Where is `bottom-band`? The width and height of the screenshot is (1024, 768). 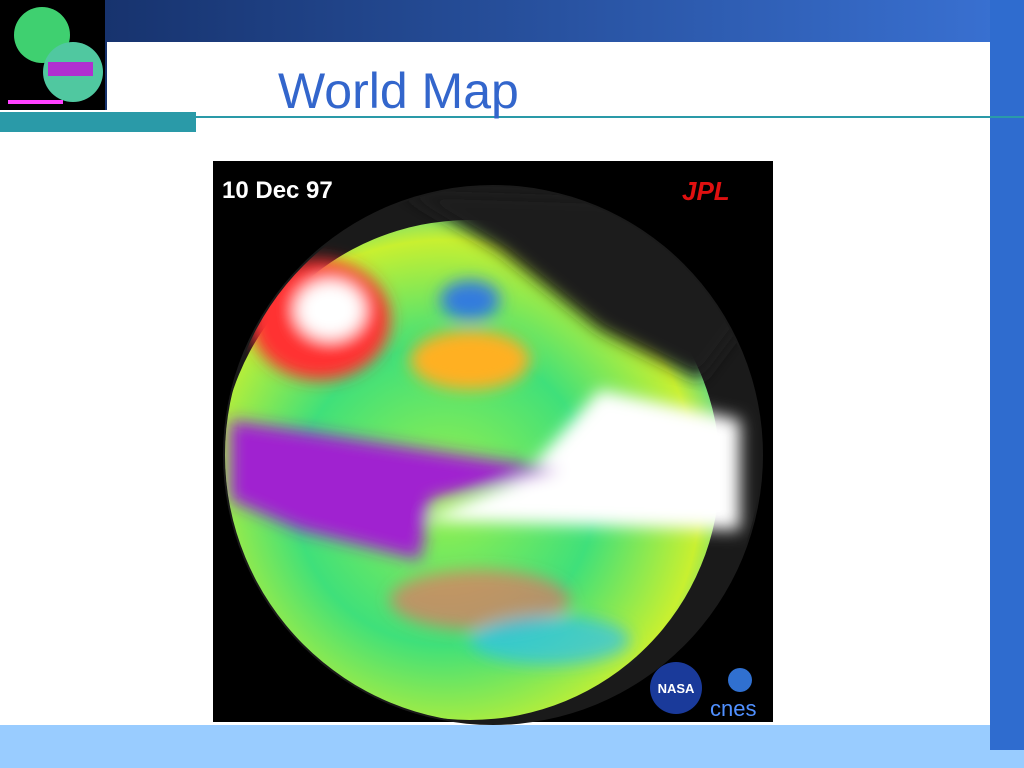
bottom-band is located at coordinates (512, 746).